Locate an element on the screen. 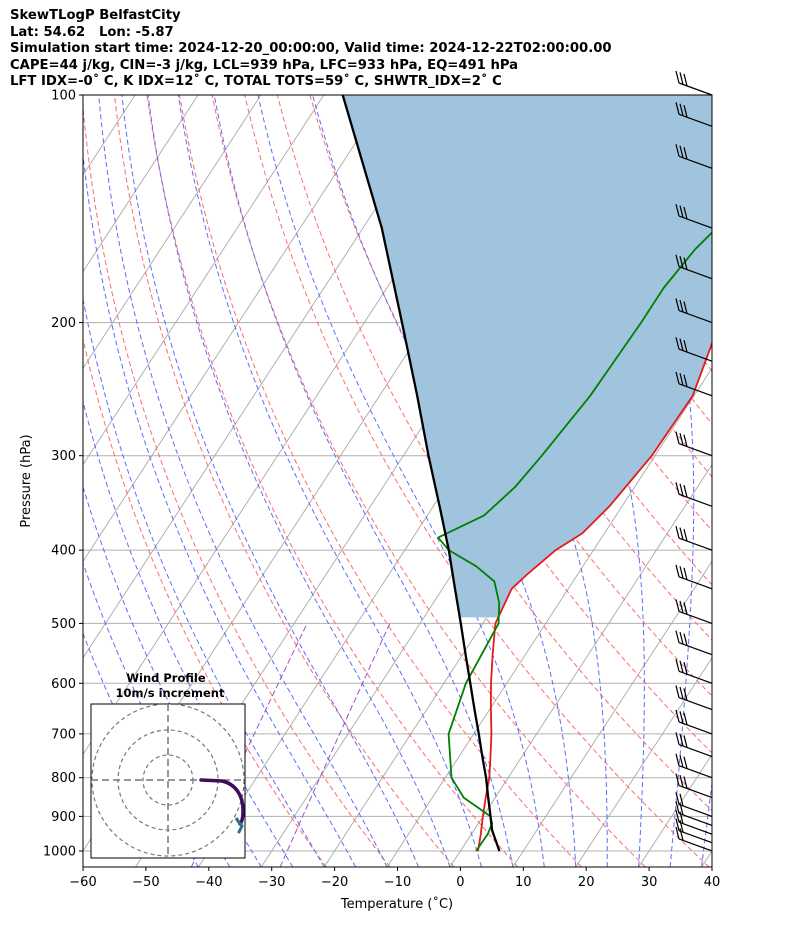 The width and height of the screenshot is (794, 937). mixing-ratio-line is located at coordinates (335, 745).